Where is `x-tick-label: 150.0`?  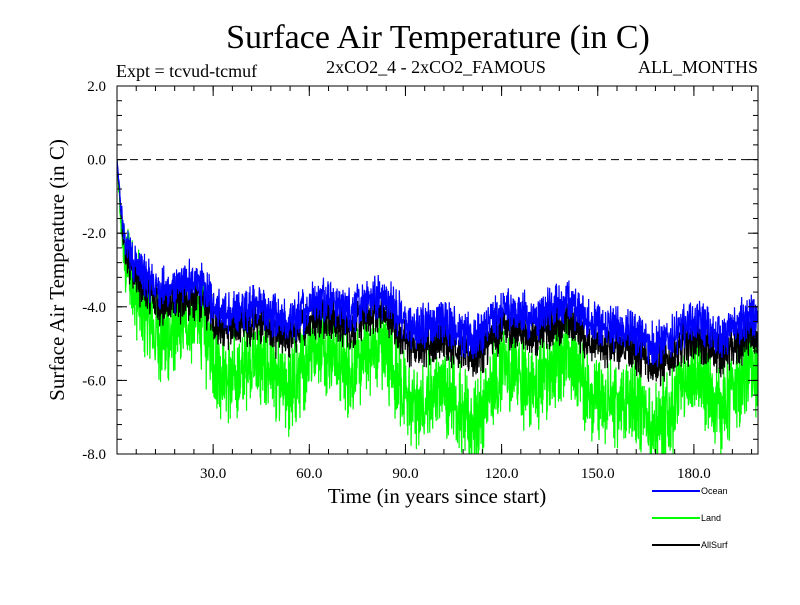
x-tick-label: 150.0 is located at coordinates (598, 474).